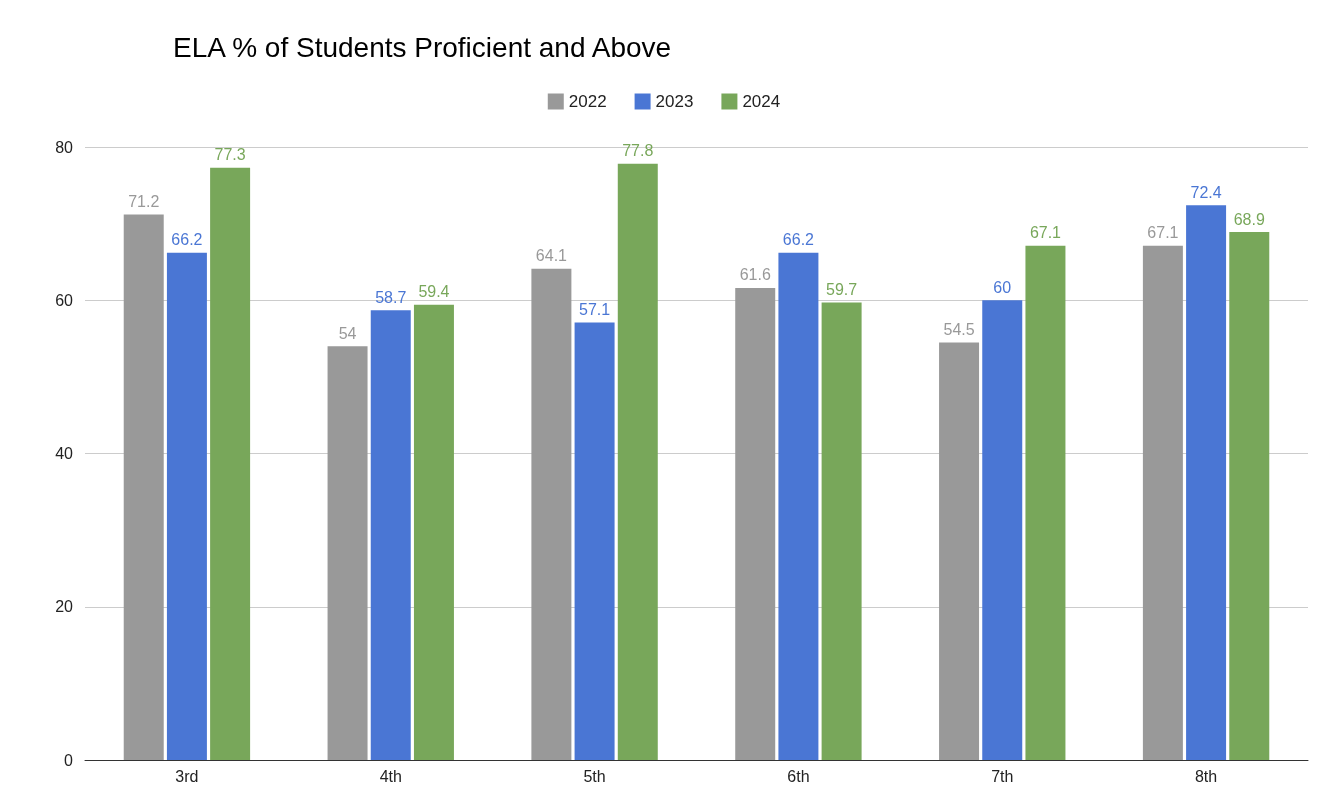  Describe the element at coordinates (144, 201) in the screenshot. I see `data-label: 71.2` at that location.